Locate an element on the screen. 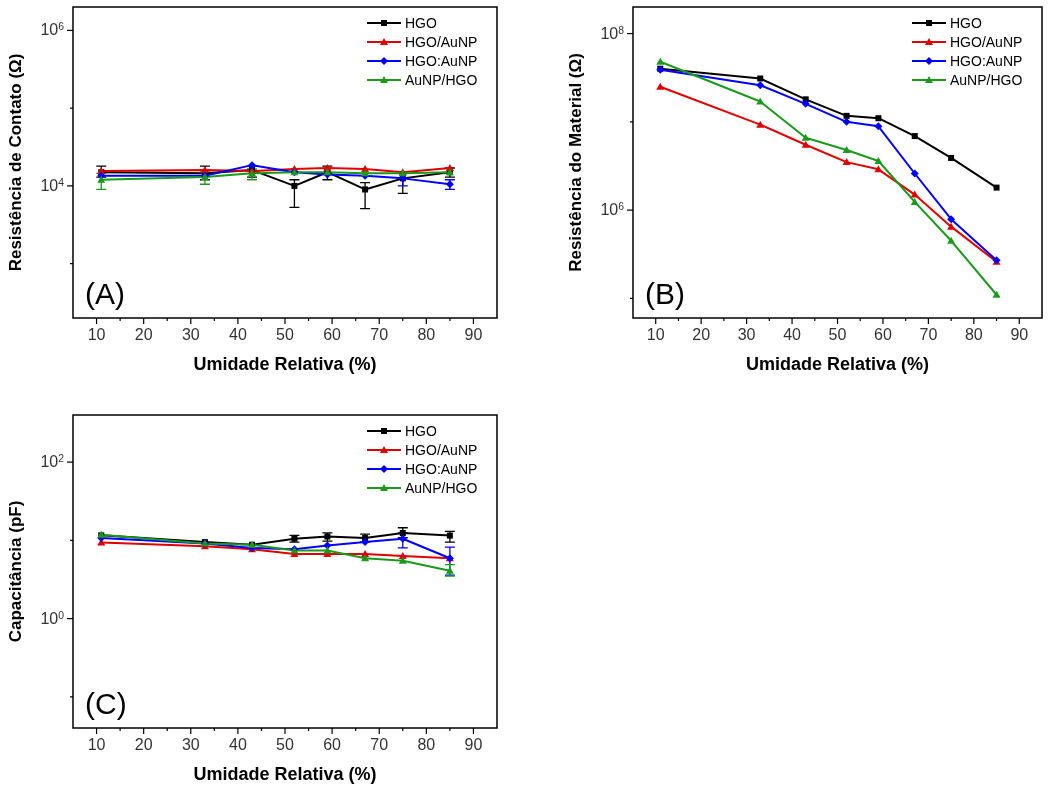  y-tick-label: 10$^{8}$ is located at coordinates (612, 33).